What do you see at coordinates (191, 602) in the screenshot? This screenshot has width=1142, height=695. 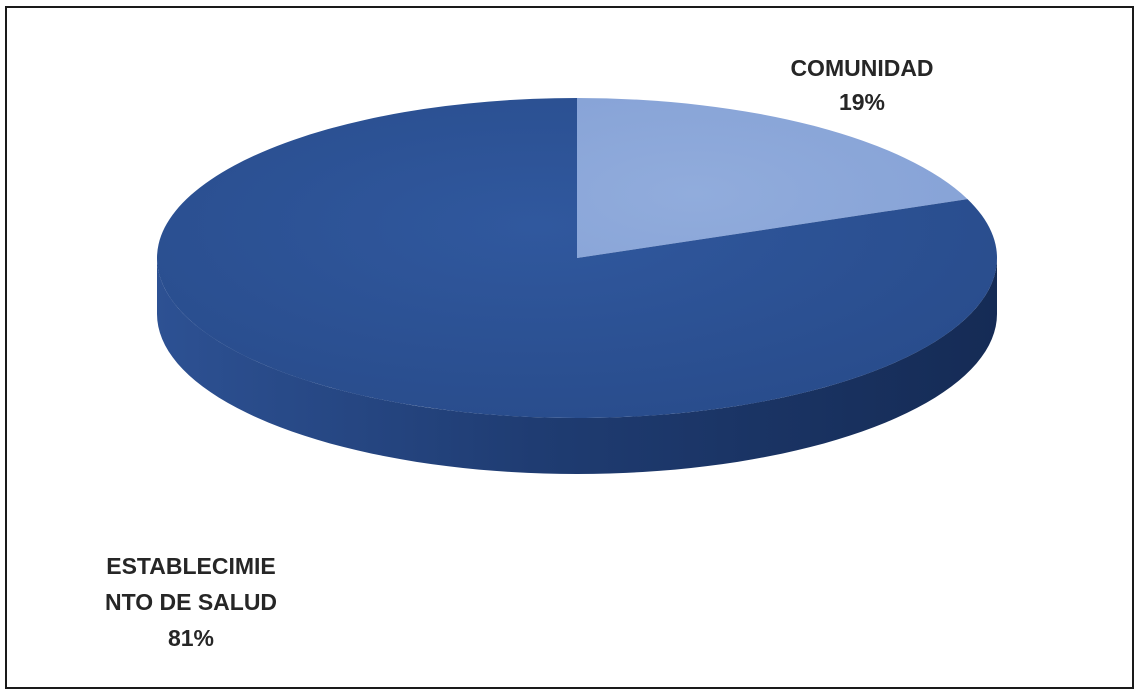 I see `slice-name-label: NTO DE SALUD` at bounding box center [191, 602].